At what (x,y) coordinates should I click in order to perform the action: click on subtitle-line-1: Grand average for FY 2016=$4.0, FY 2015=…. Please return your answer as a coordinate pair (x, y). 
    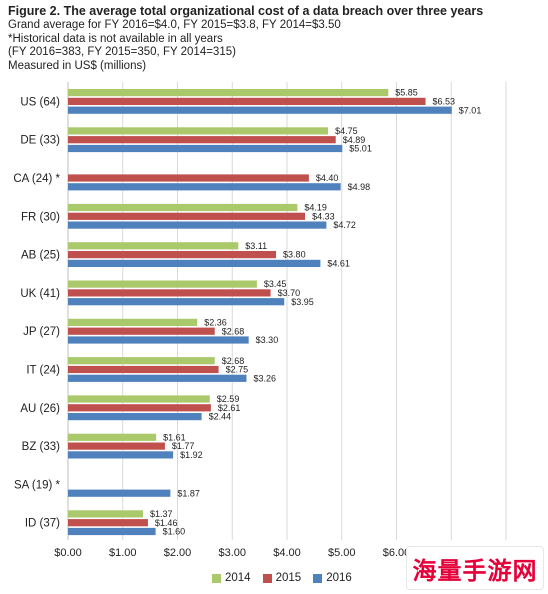
    Looking at the image, I should click on (174, 25).